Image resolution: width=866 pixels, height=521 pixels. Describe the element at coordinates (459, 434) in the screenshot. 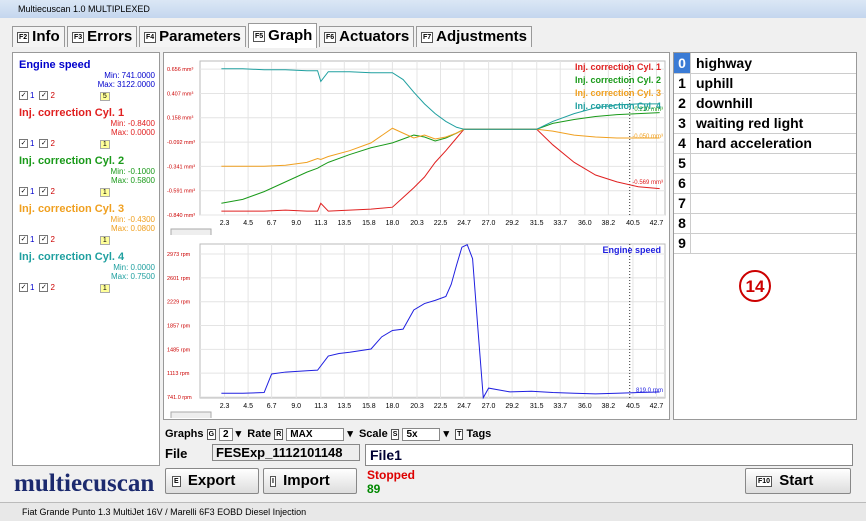

I see `key: T` at that location.